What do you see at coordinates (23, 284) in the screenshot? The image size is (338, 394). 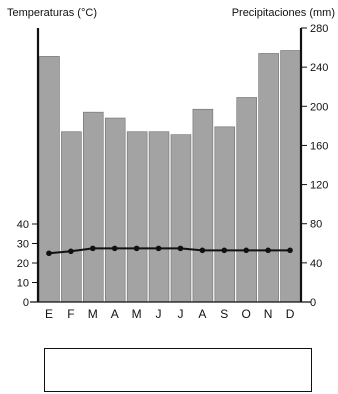 I see `left-tick-label: 10` at bounding box center [23, 284].